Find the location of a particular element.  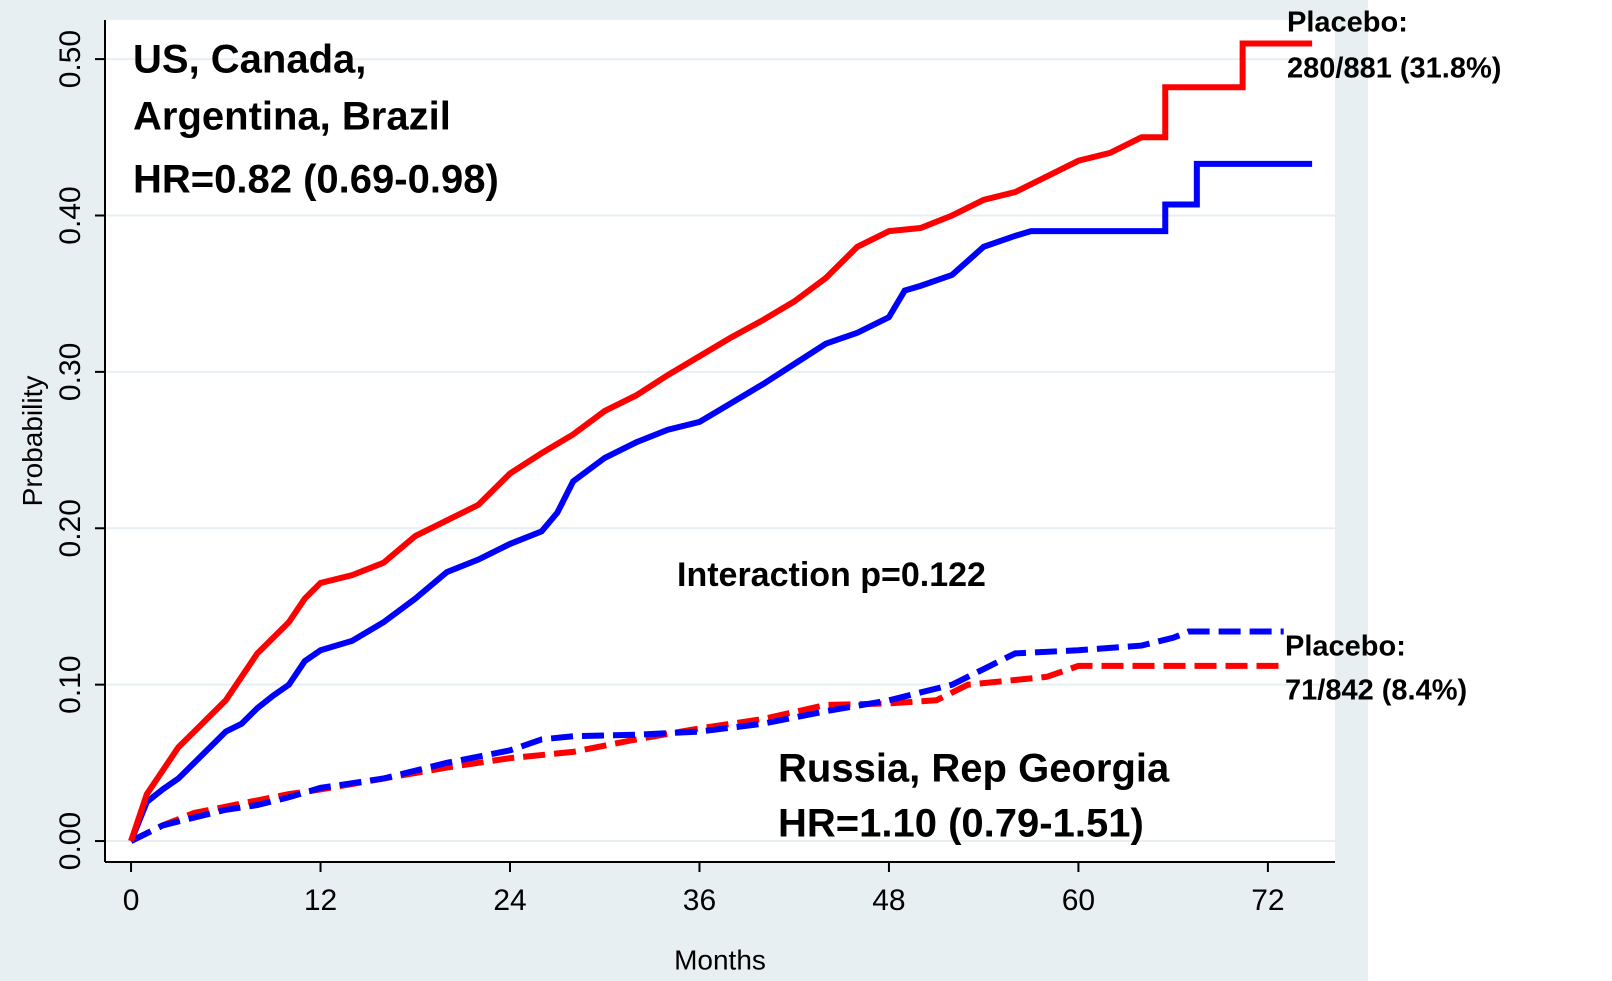

y-tick-label: 0.40 is located at coordinates (70, 215).